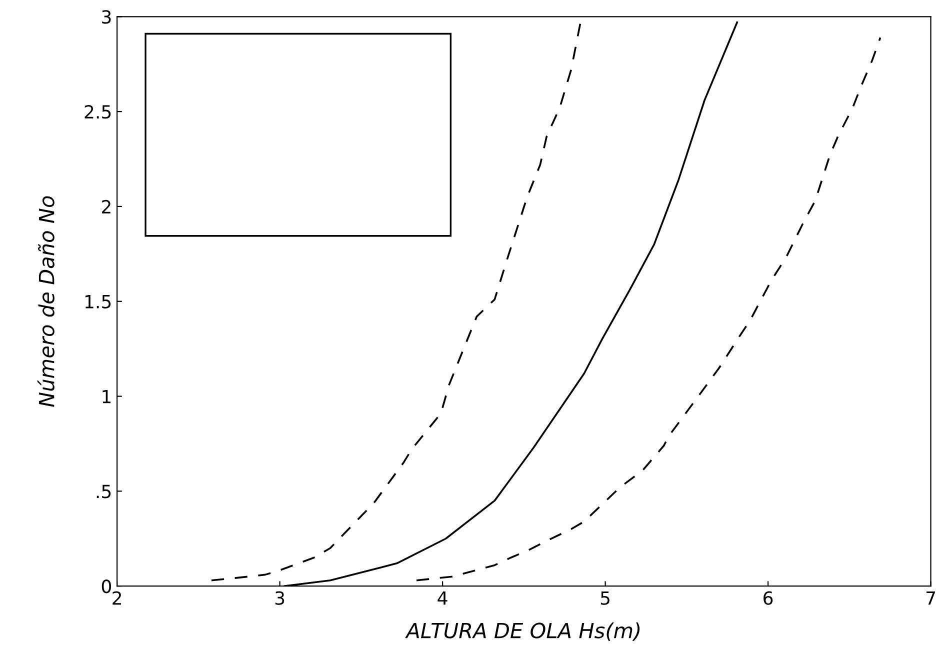 This screenshot has height=666, width=944. Describe the element at coordinates (106, 397) in the screenshot. I see `y-tick-label: 1` at that location.